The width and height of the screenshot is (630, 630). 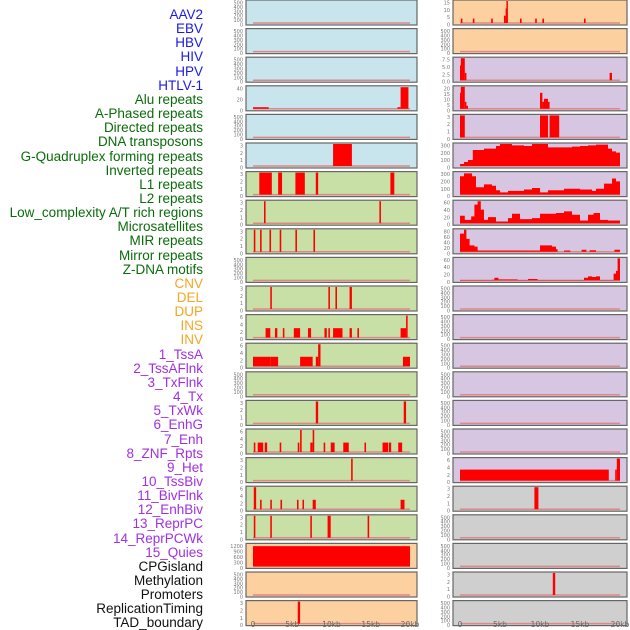 What do you see at coordinates (168, 580) in the screenshot?
I see `track-label: Methylation` at bounding box center [168, 580].